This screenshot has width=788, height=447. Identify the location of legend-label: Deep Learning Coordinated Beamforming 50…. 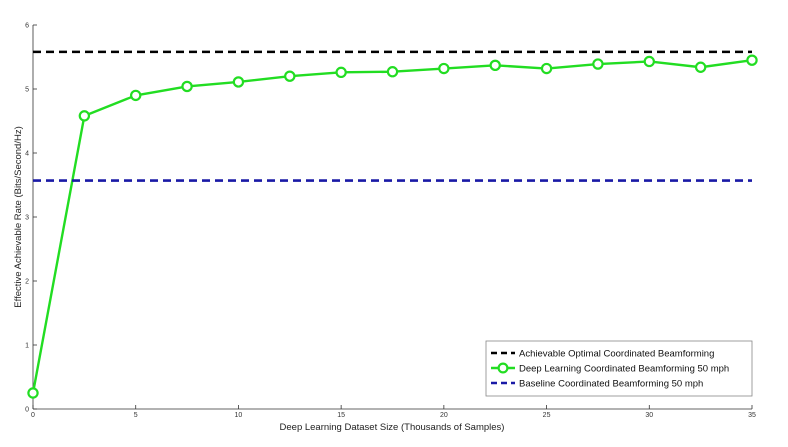
(624, 369).